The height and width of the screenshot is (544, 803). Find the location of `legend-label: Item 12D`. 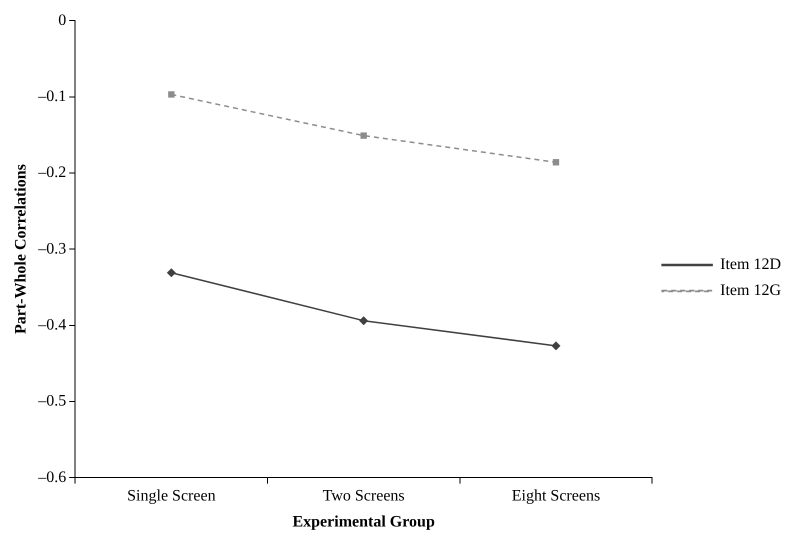

legend-label: Item 12D is located at coordinates (750, 265).